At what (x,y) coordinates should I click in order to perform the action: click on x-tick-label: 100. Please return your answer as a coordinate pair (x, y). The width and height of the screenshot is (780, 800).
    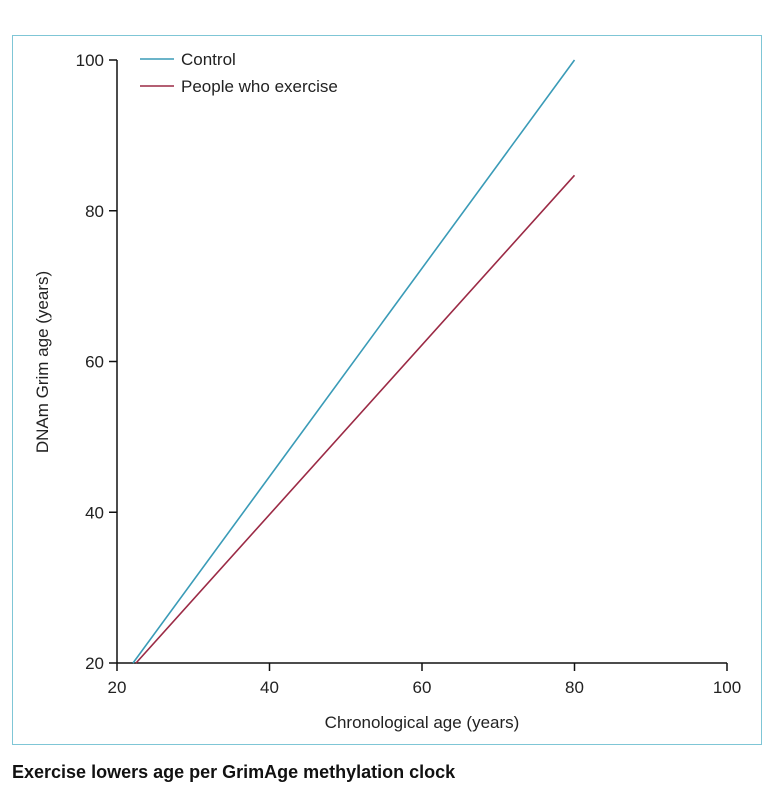
    Looking at the image, I should click on (727, 687).